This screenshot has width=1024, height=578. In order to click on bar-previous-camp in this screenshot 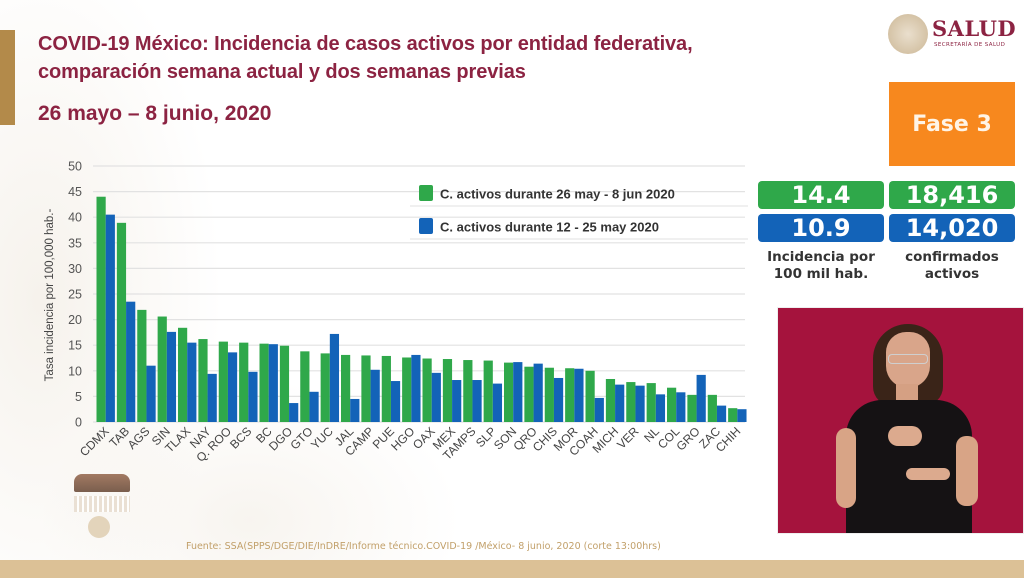, I will do `click(375, 395)`.